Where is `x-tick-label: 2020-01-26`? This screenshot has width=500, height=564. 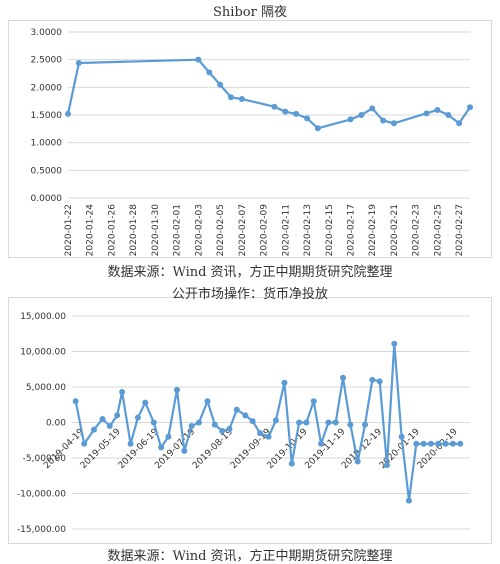
x-tick-label: 2020-01-26 is located at coordinates (112, 230).